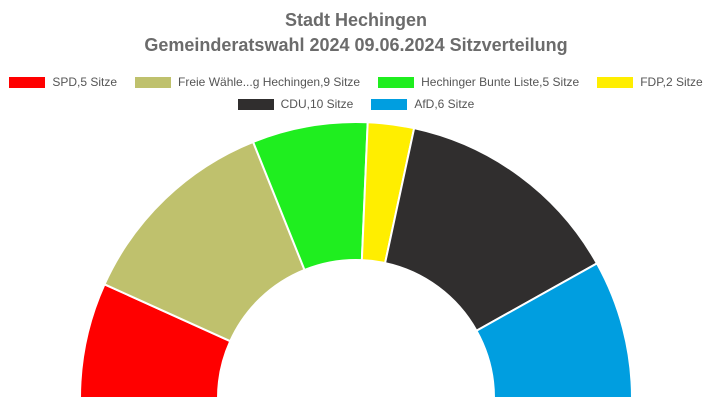 The image size is (712, 400). Describe the element at coordinates (554, 330) in the screenshot. I see `seat-segment-afd` at that location.